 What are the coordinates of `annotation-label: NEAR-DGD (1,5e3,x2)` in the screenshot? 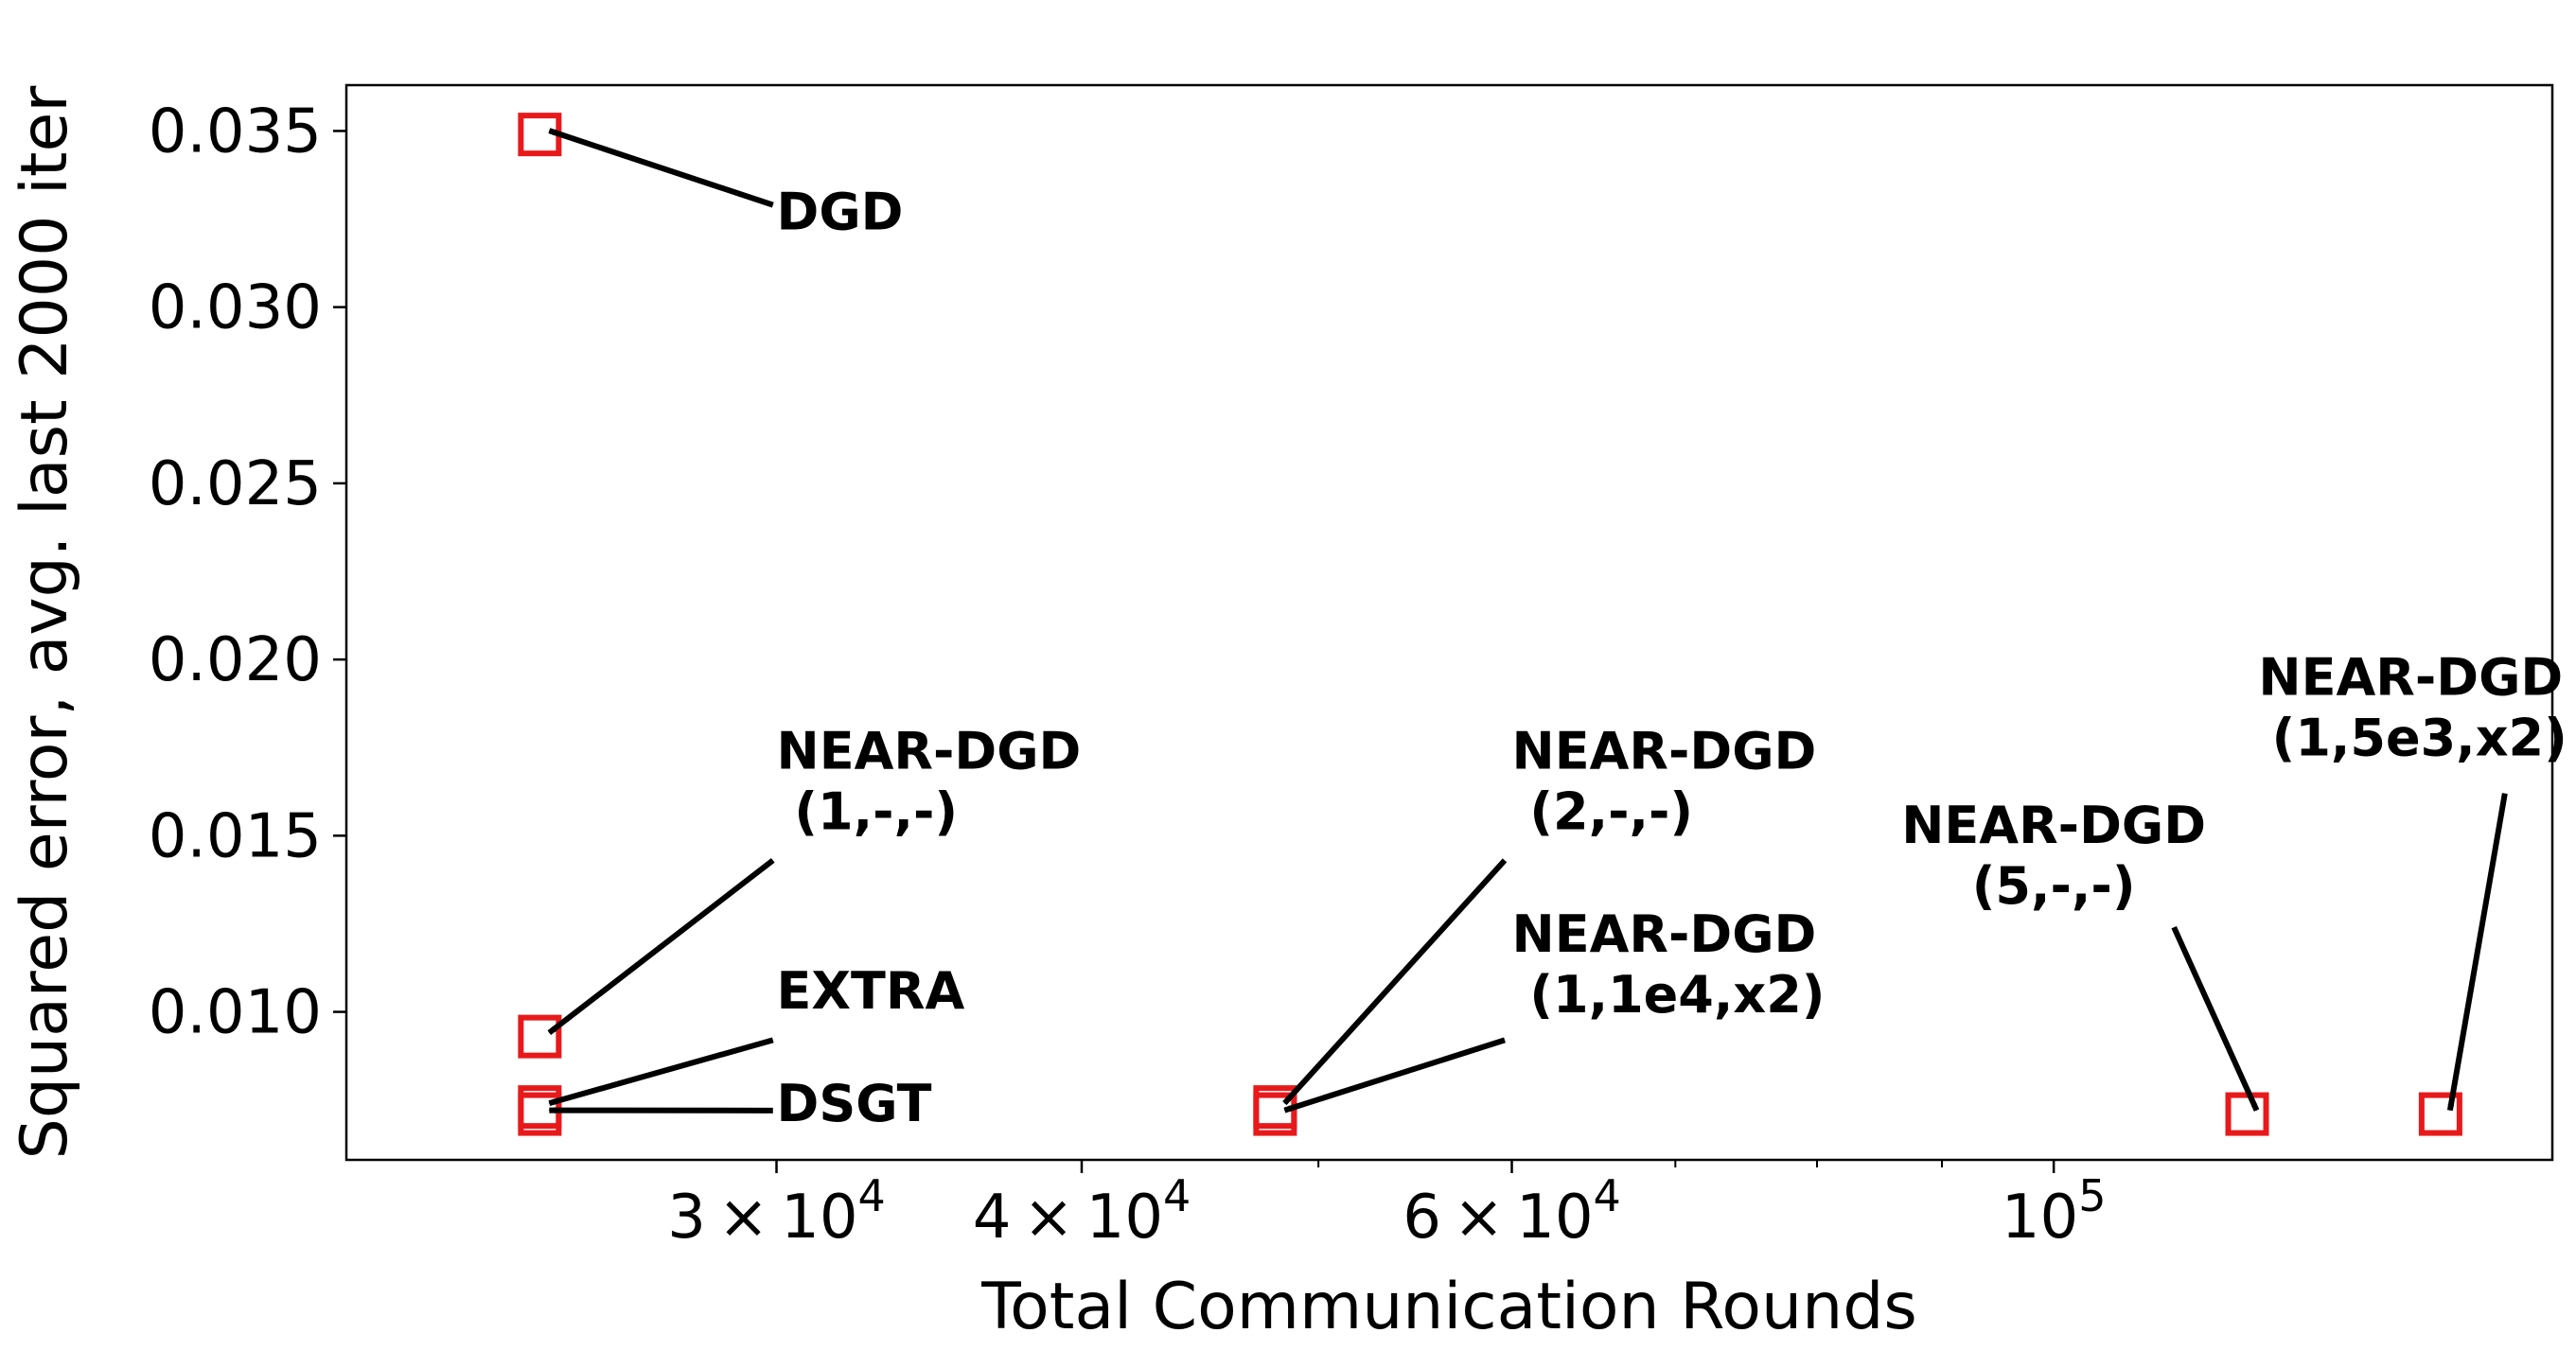 It's located at (2410, 707).